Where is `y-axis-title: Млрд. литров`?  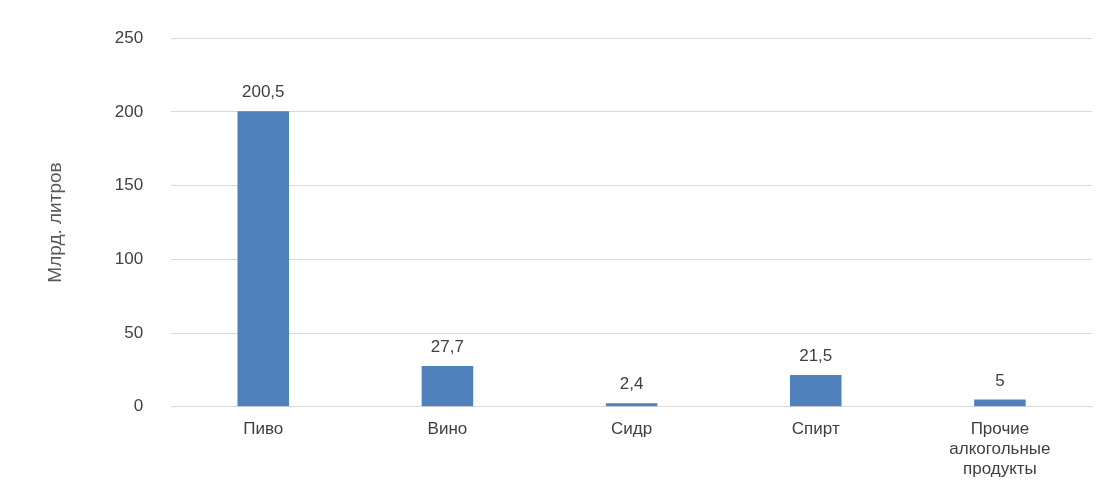
y-axis-title: Млрд. литров is located at coordinates (54, 222).